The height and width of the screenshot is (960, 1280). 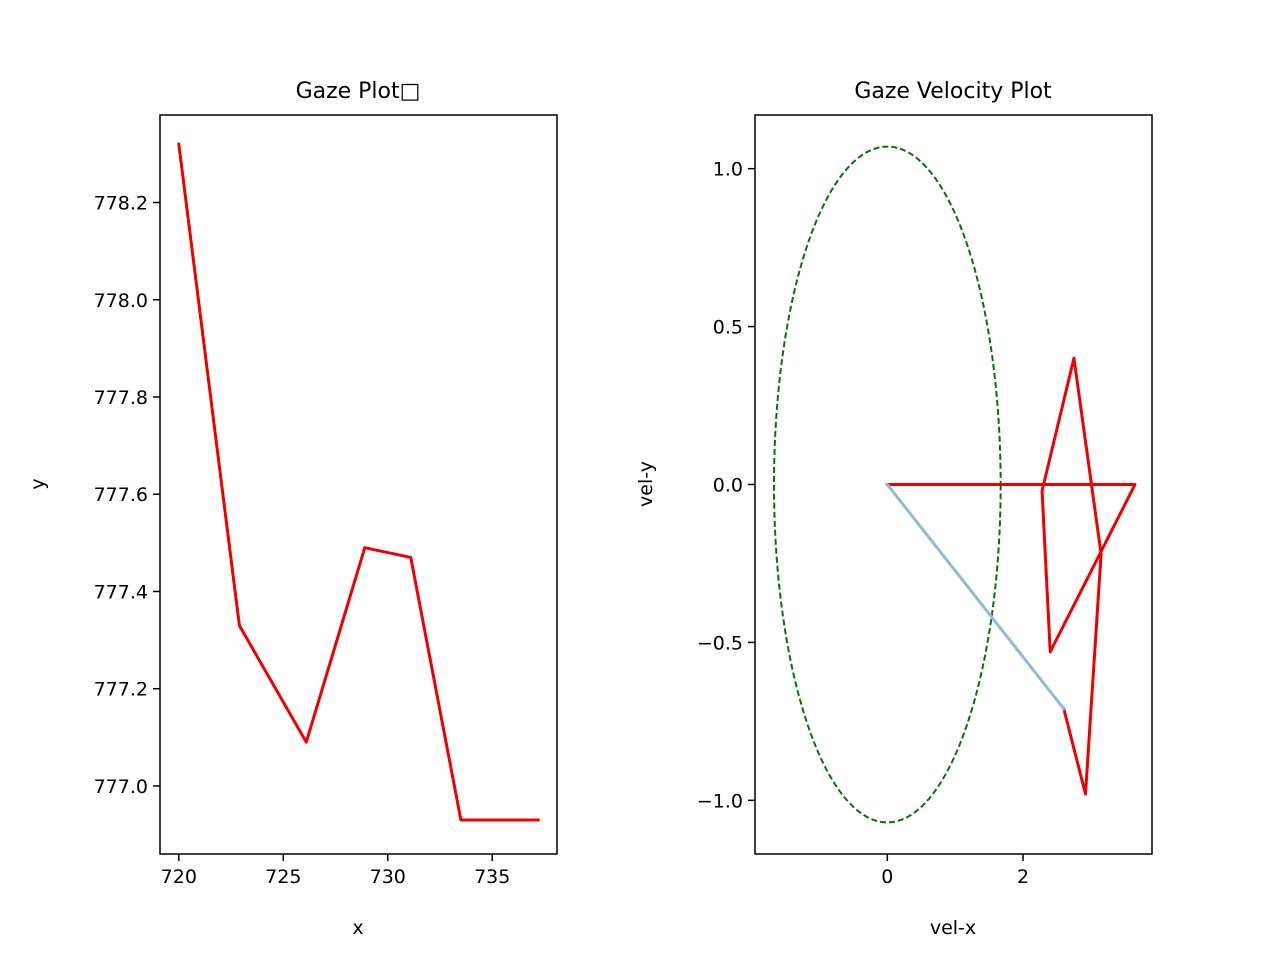 I want to click on gaze-plot-xtick-label: 735, so click(x=492, y=877).